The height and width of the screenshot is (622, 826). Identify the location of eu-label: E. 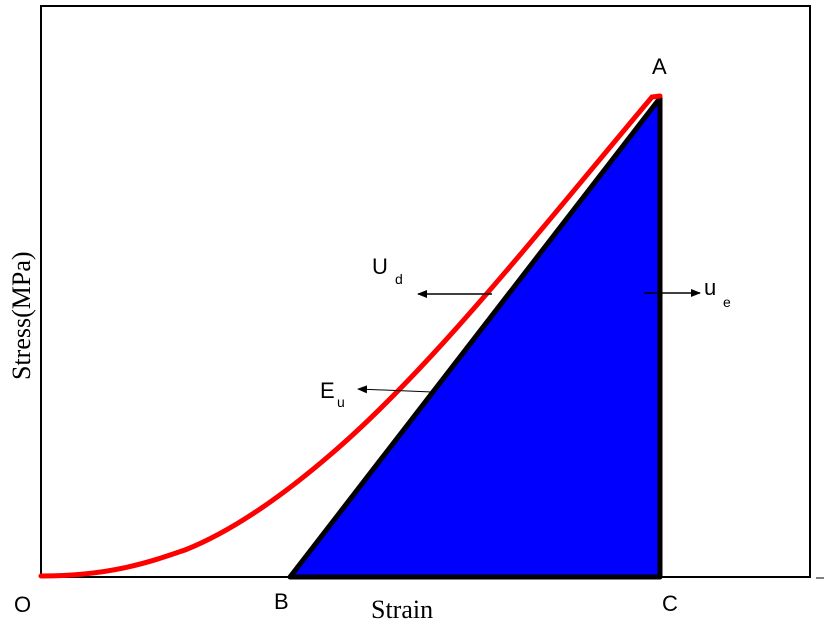
(327, 390).